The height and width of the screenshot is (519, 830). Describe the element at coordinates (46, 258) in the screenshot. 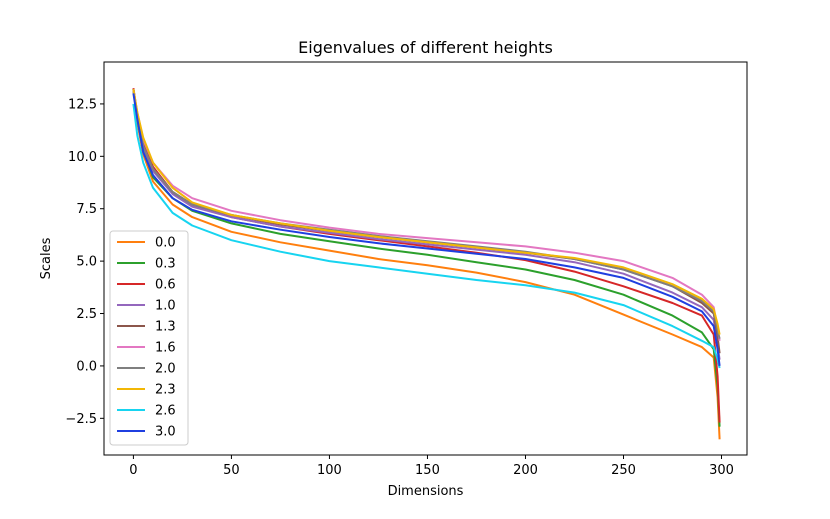

I see `y-axis-label: Scales` at that location.